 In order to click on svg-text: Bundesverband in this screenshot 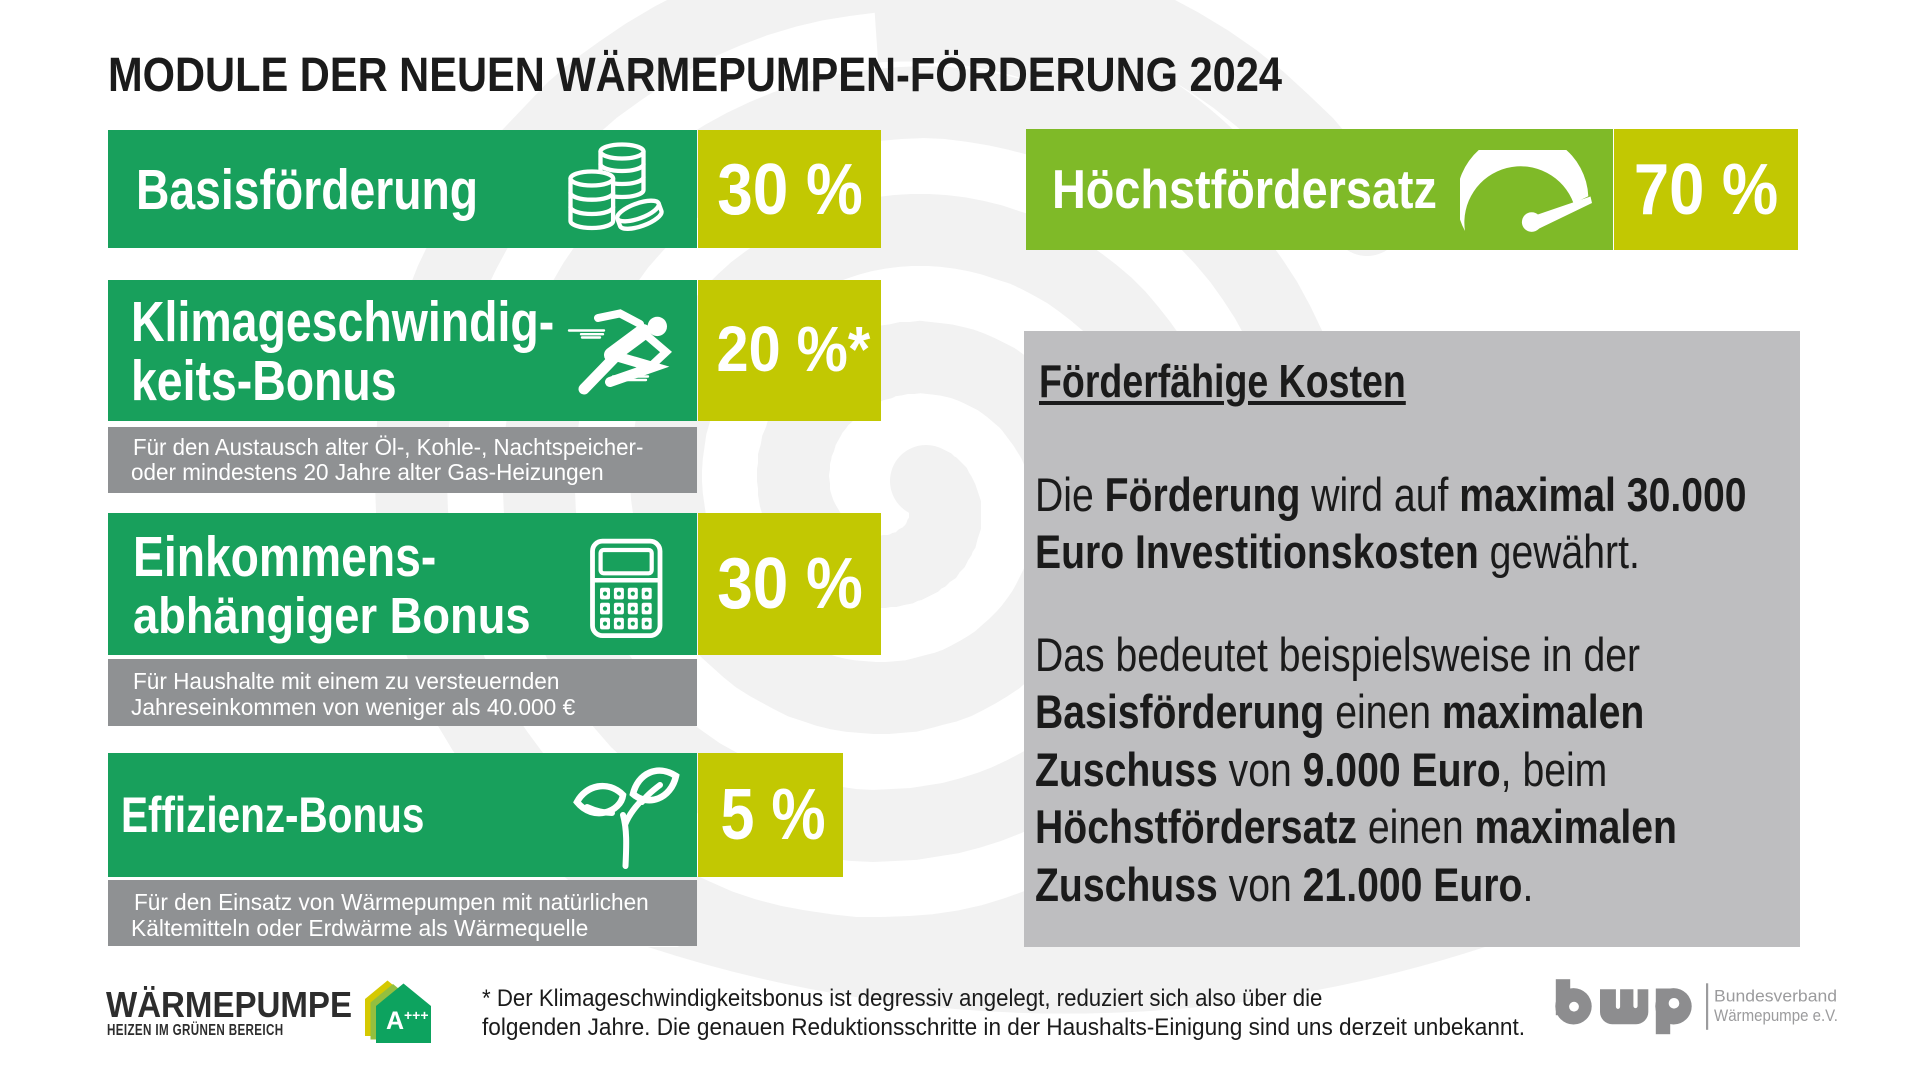, I will do `click(1775, 997)`.